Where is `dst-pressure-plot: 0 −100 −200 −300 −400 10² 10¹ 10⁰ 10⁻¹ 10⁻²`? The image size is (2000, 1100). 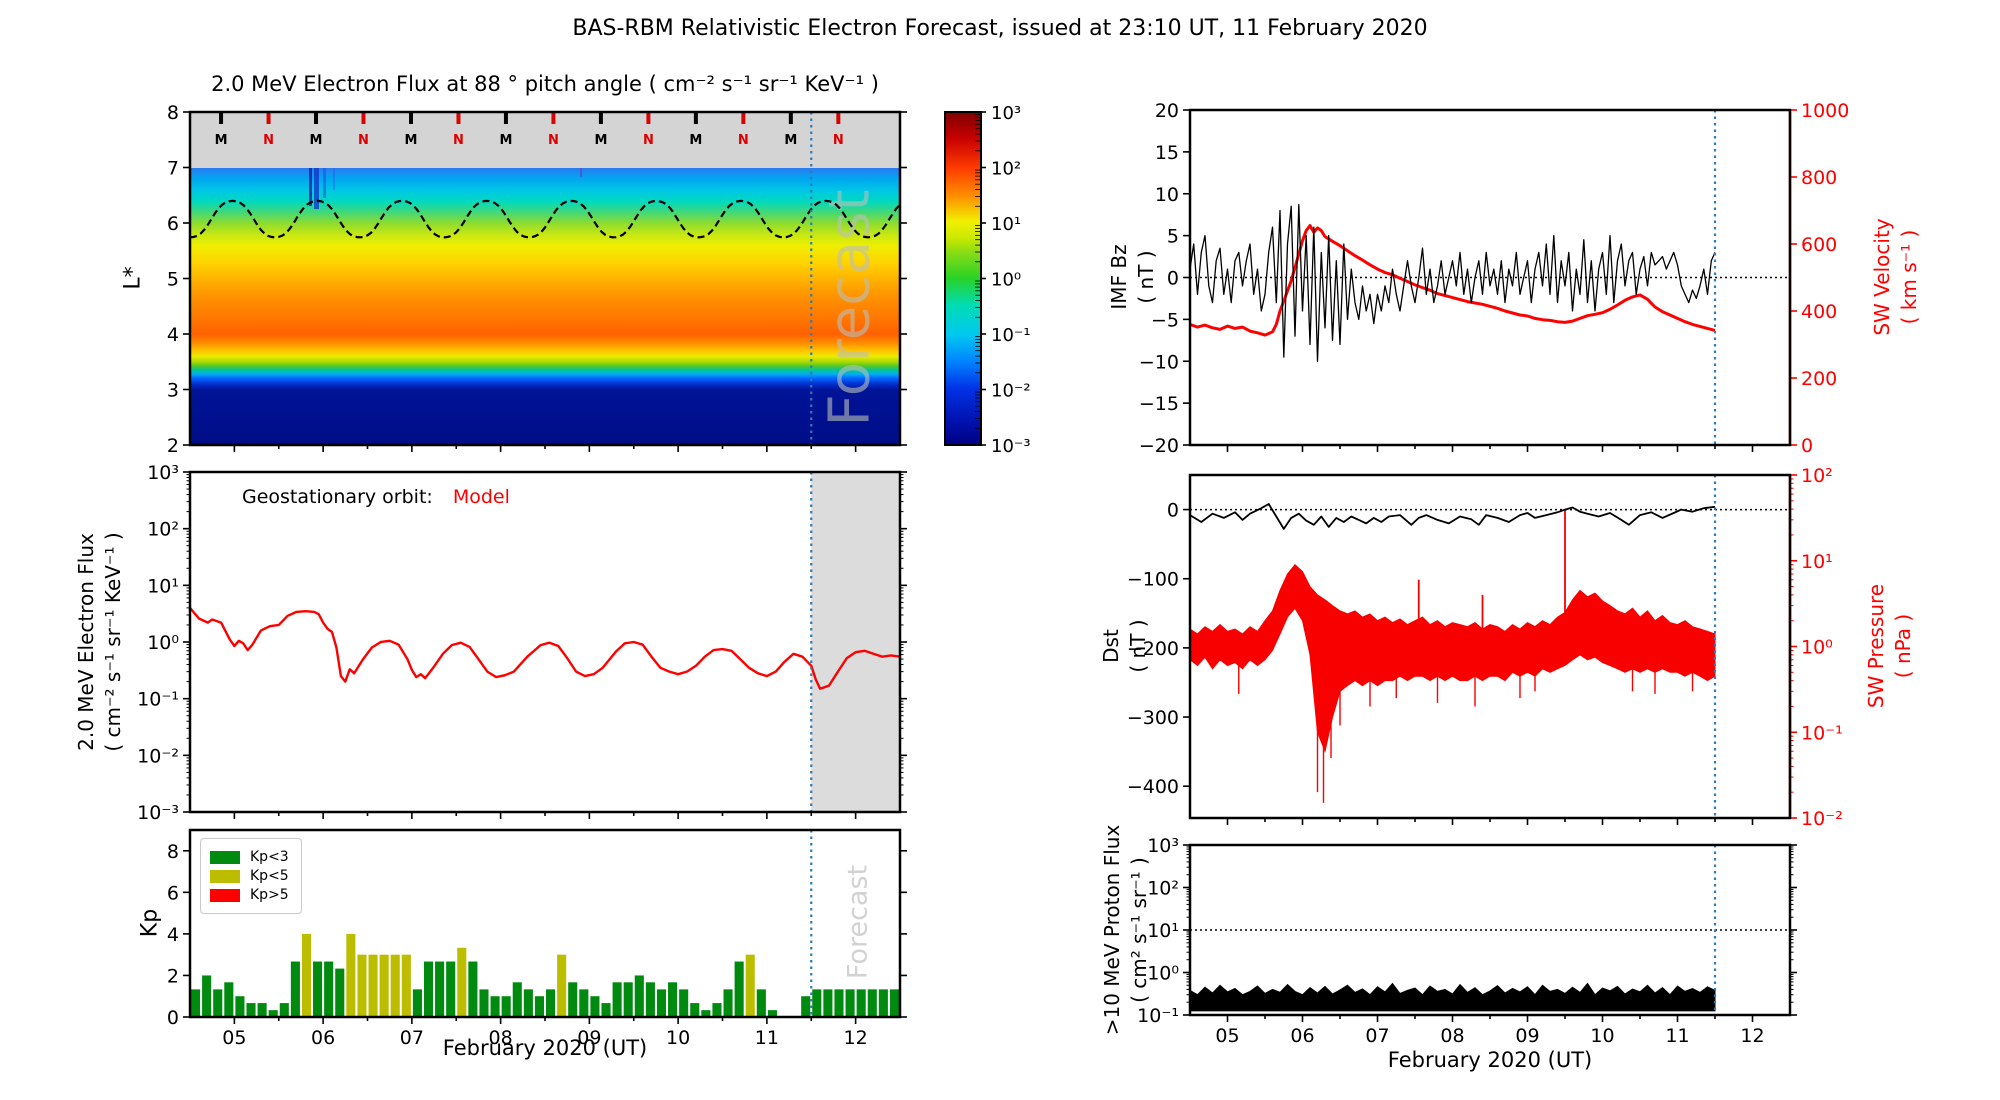
dst-pressure-plot: 0 −100 −200 −300 −400 10² 10¹ 10⁰ 10⁻¹ 10⁻² is located at coordinates (1485, 647).